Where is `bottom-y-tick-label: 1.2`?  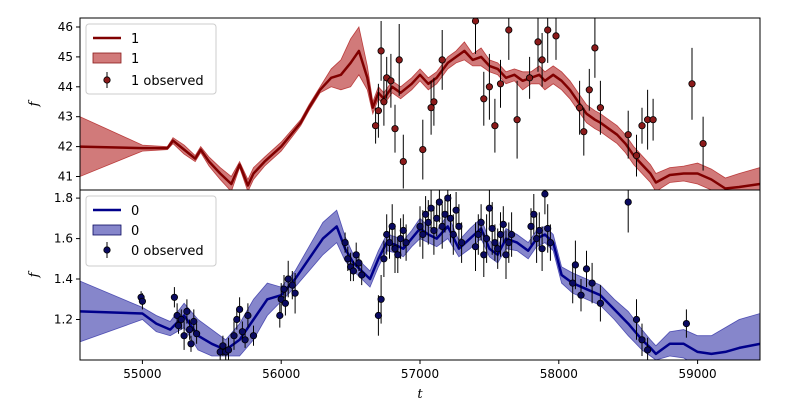 bottom-y-tick-label: 1.2 is located at coordinates (63, 320).